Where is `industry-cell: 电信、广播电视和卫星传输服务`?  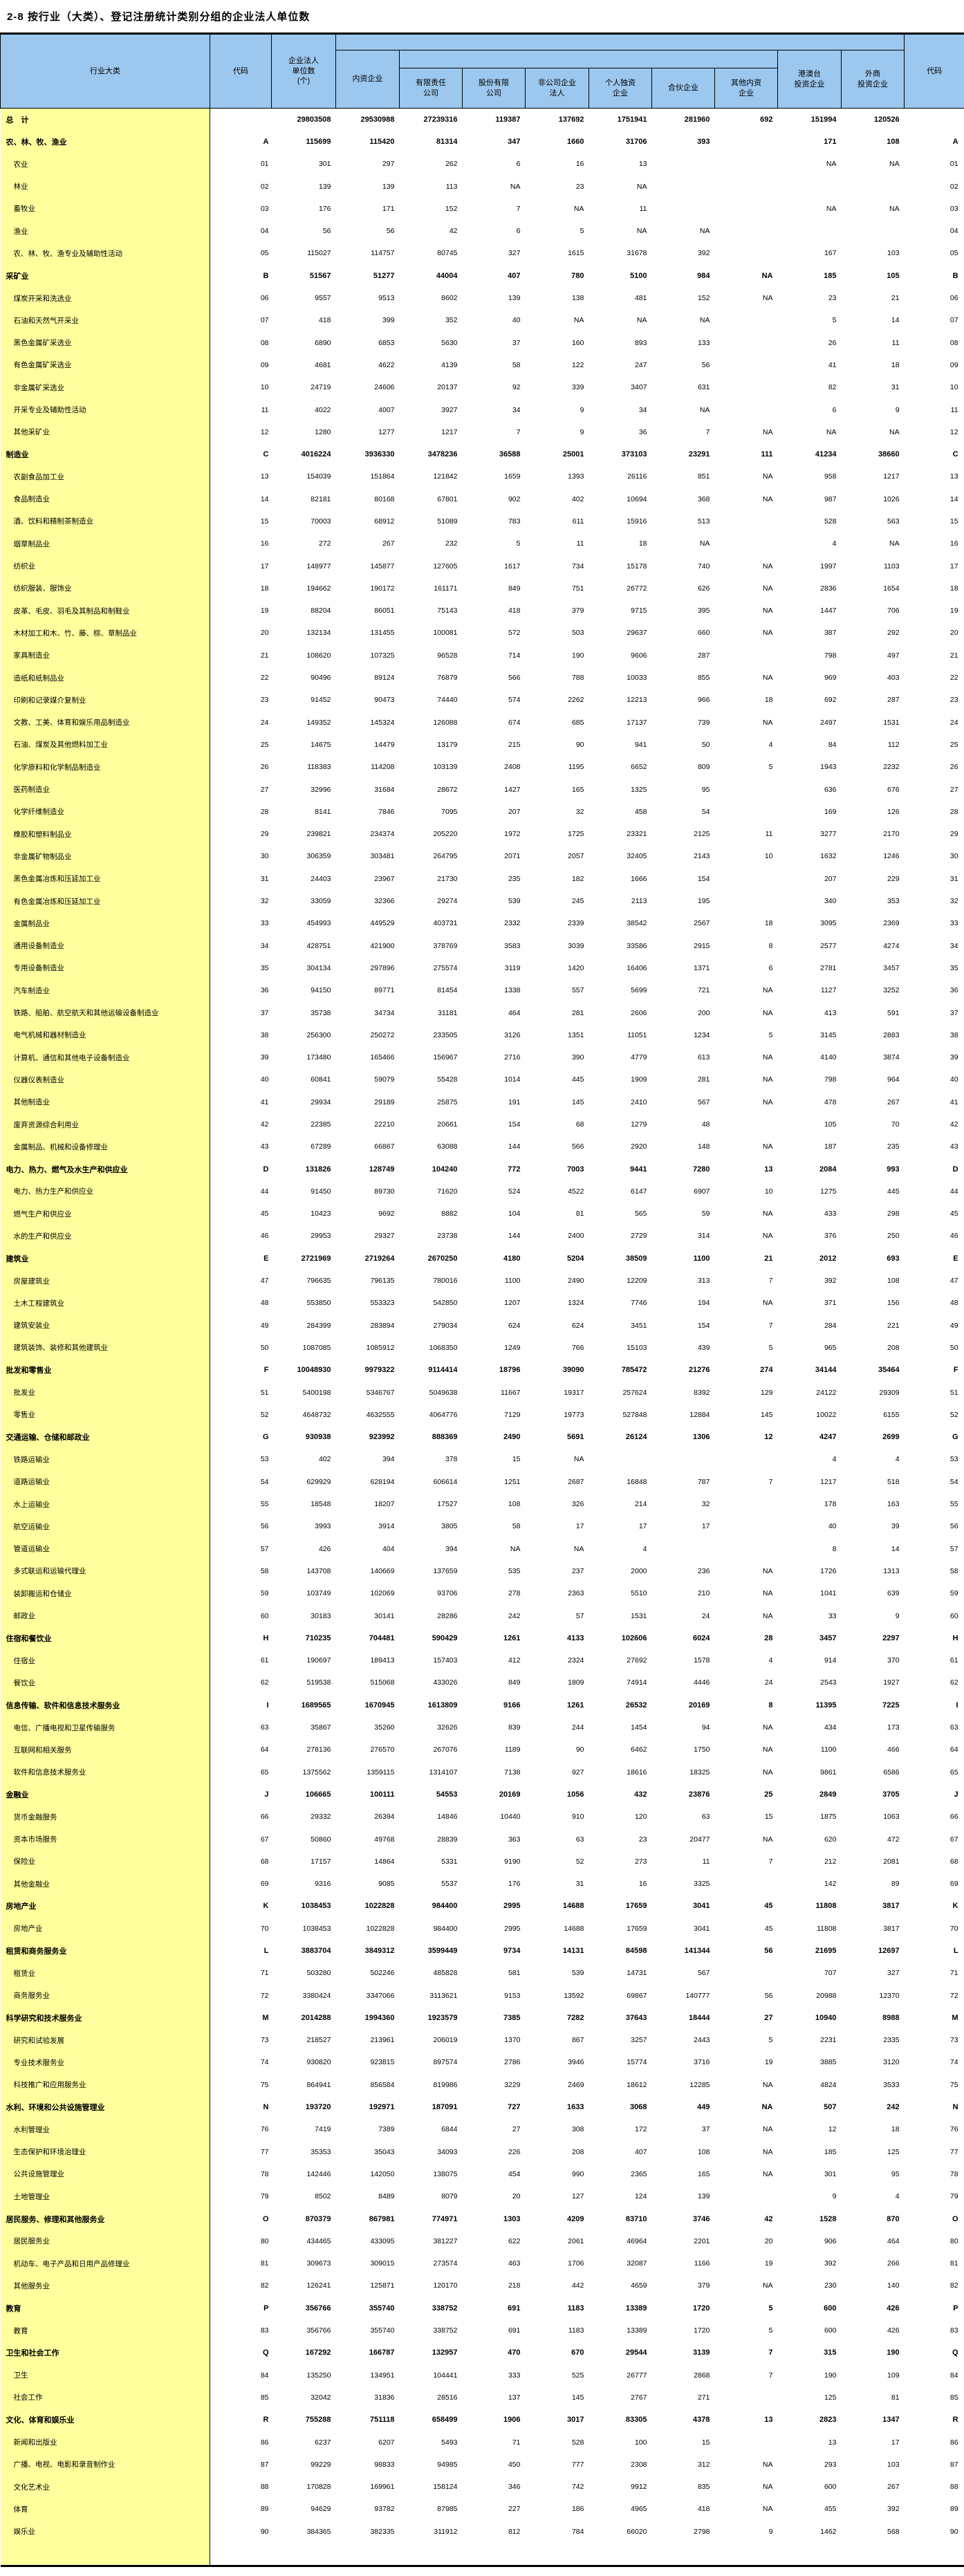 industry-cell: 电信、广播电视和卫星传输服务 is located at coordinates (105, 1727).